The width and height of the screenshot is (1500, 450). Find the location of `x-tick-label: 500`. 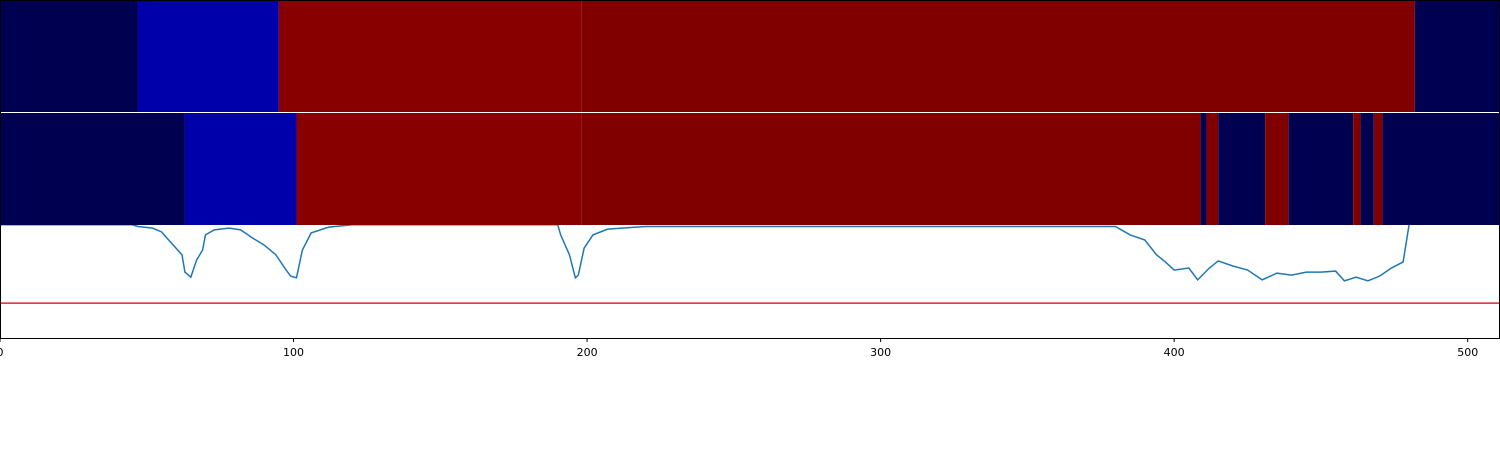

x-tick-label: 500 is located at coordinates (1467, 352).